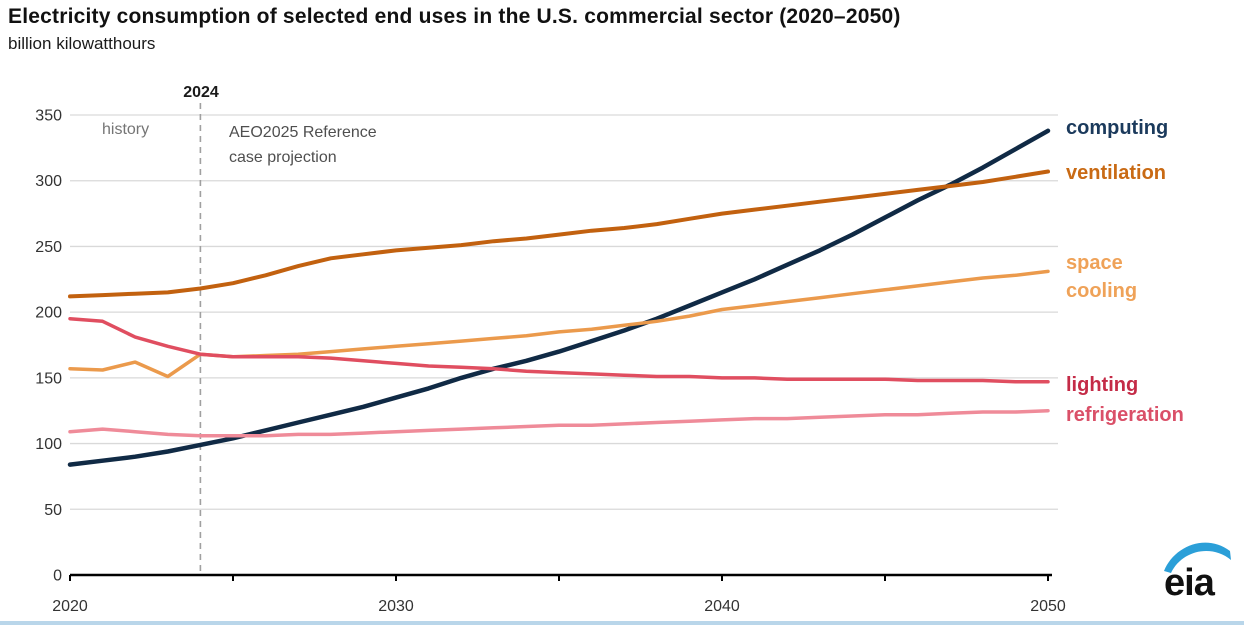  Describe the element at coordinates (82, 43) in the screenshot. I see `chart-subtitle: billion kilowatthours` at that location.